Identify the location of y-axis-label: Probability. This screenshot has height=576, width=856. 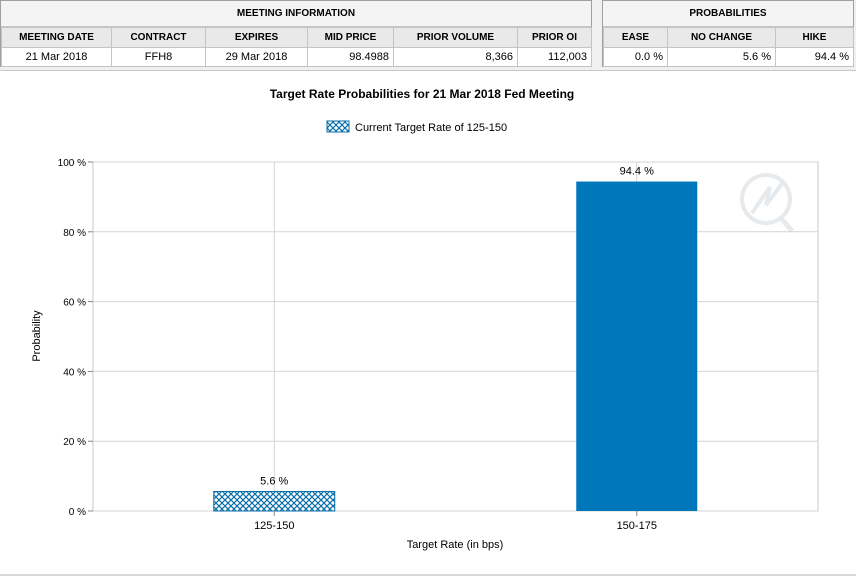
(37, 336).